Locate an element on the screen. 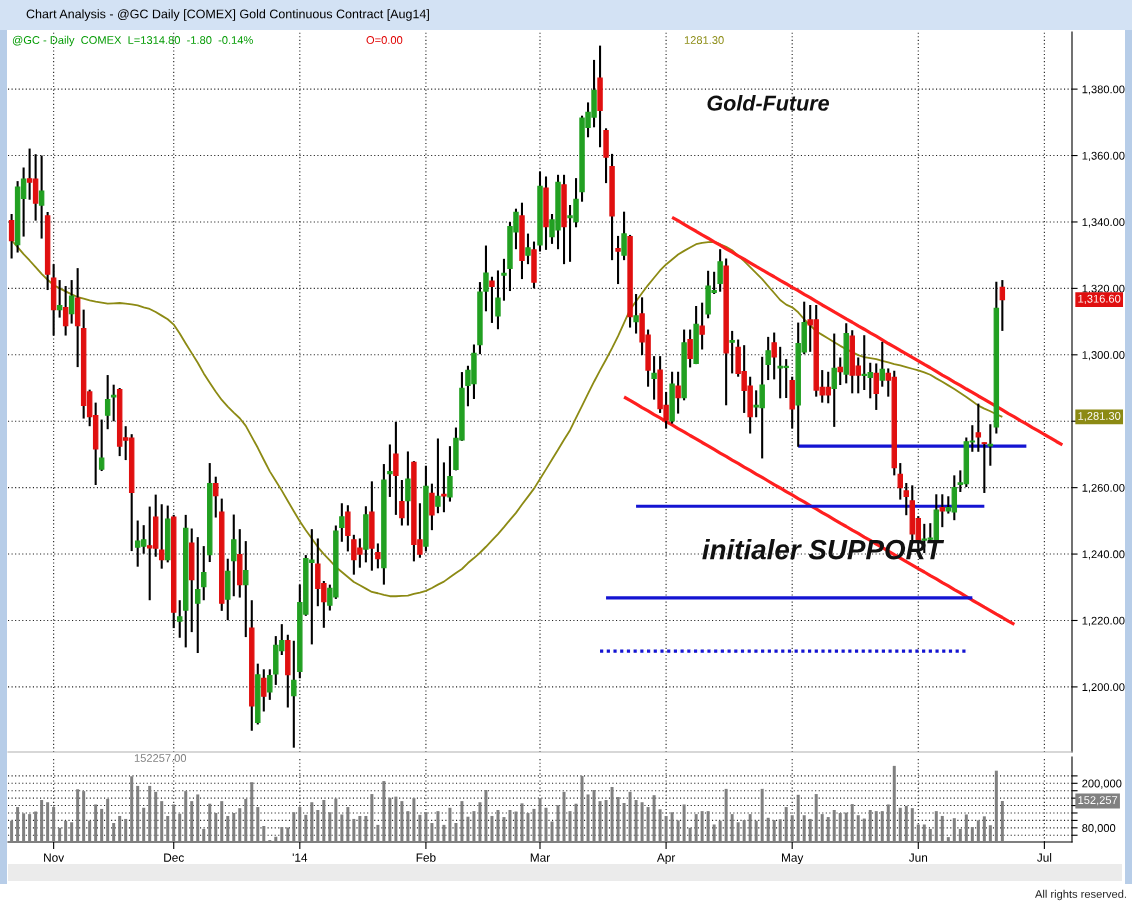 The image size is (1132, 902). chart-title: Chart Analysis - @GC Daily [COMEX] Gold Continuous Contract [Aug14] is located at coordinates (227, 15).